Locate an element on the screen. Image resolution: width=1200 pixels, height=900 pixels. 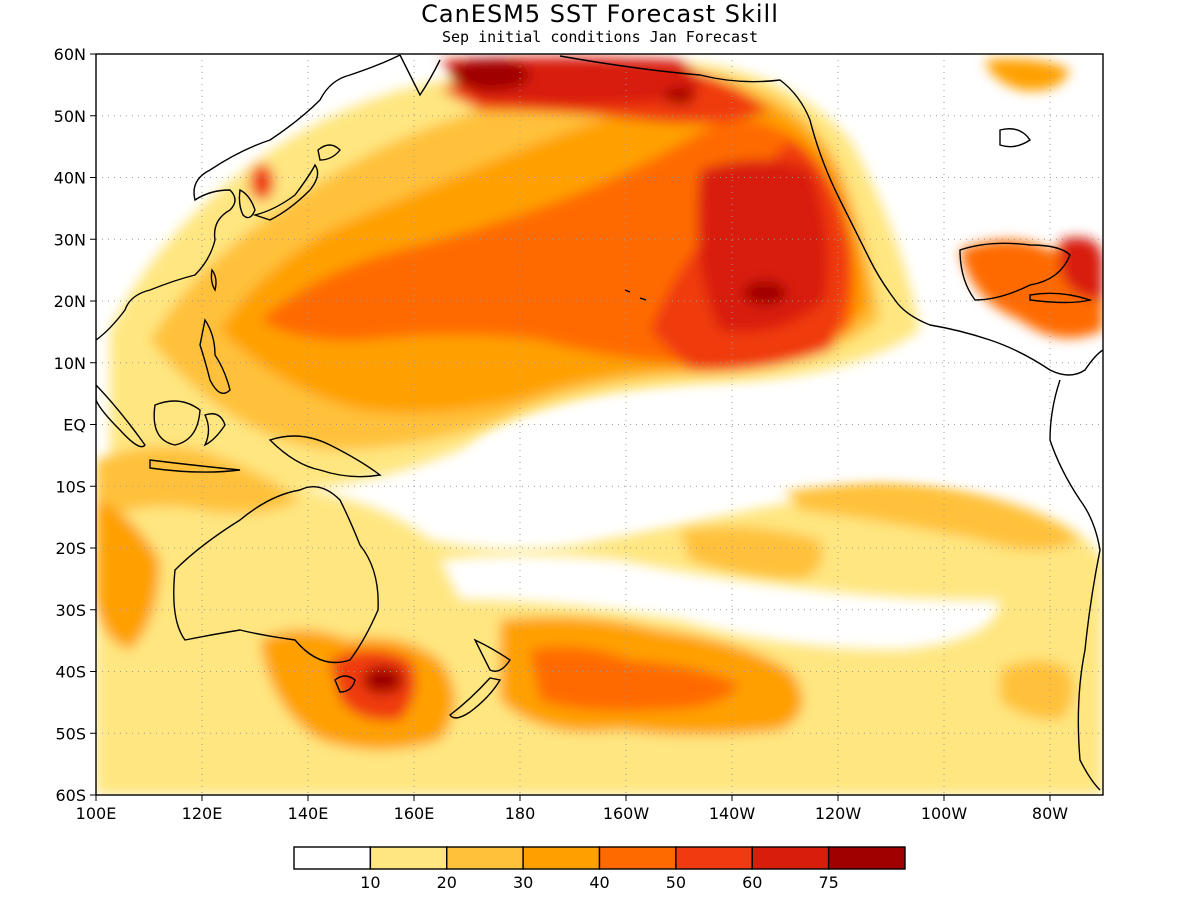
lat-label: 50S is located at coordinates (70, 733).